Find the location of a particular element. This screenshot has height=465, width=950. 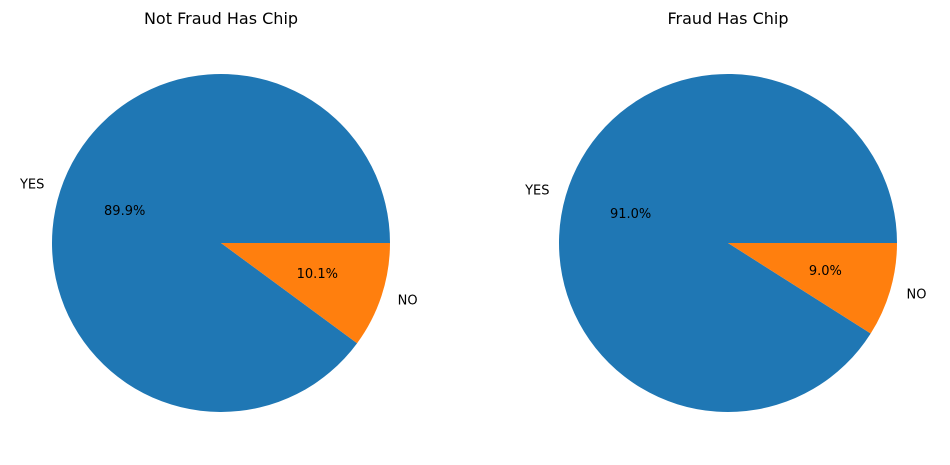

pie-value-label: 89.9% is located at coordinates (124, 211).